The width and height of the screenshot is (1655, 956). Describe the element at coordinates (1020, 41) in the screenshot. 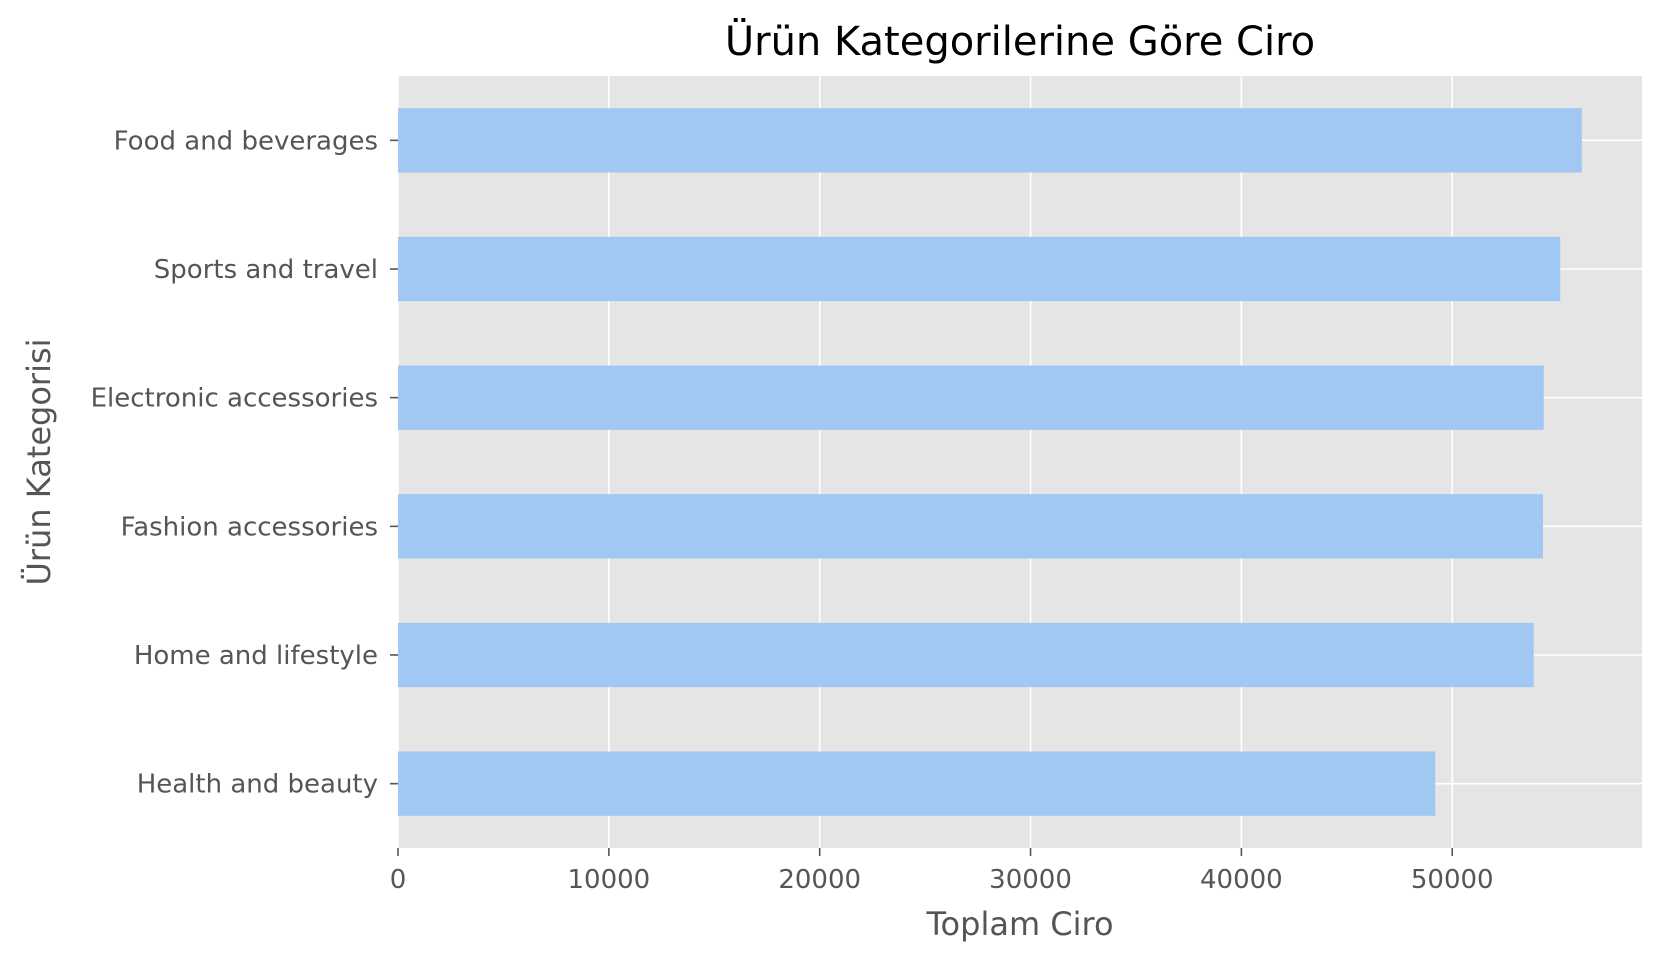

I see `chart-title: Ürün Kategorilerine Göre Ciro` at that location.